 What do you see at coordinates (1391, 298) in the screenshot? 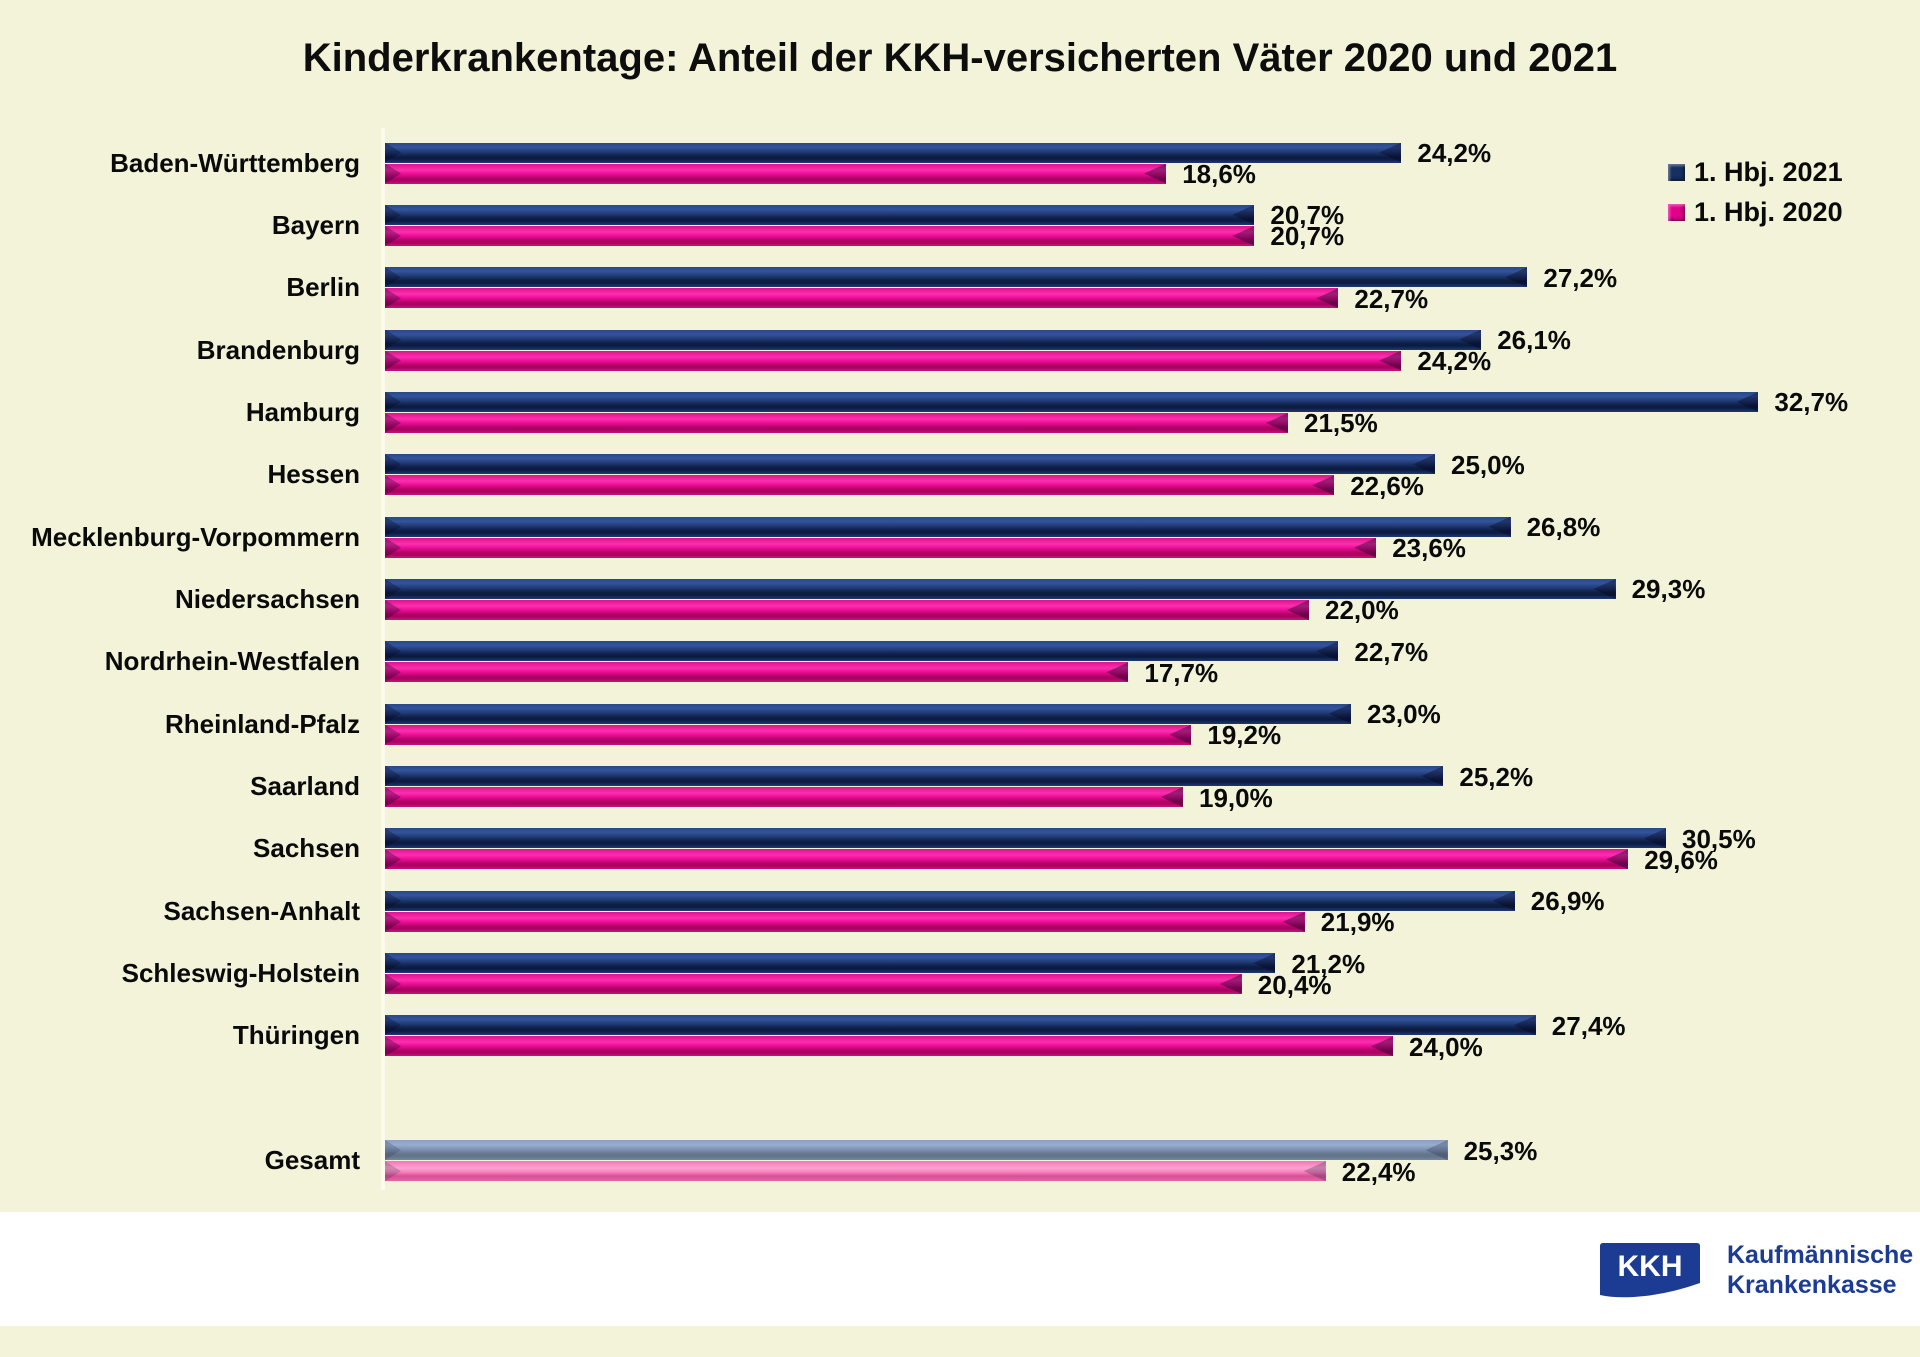
I see `value-label-2020: 22,7%` at bounding box center [1391, 298].